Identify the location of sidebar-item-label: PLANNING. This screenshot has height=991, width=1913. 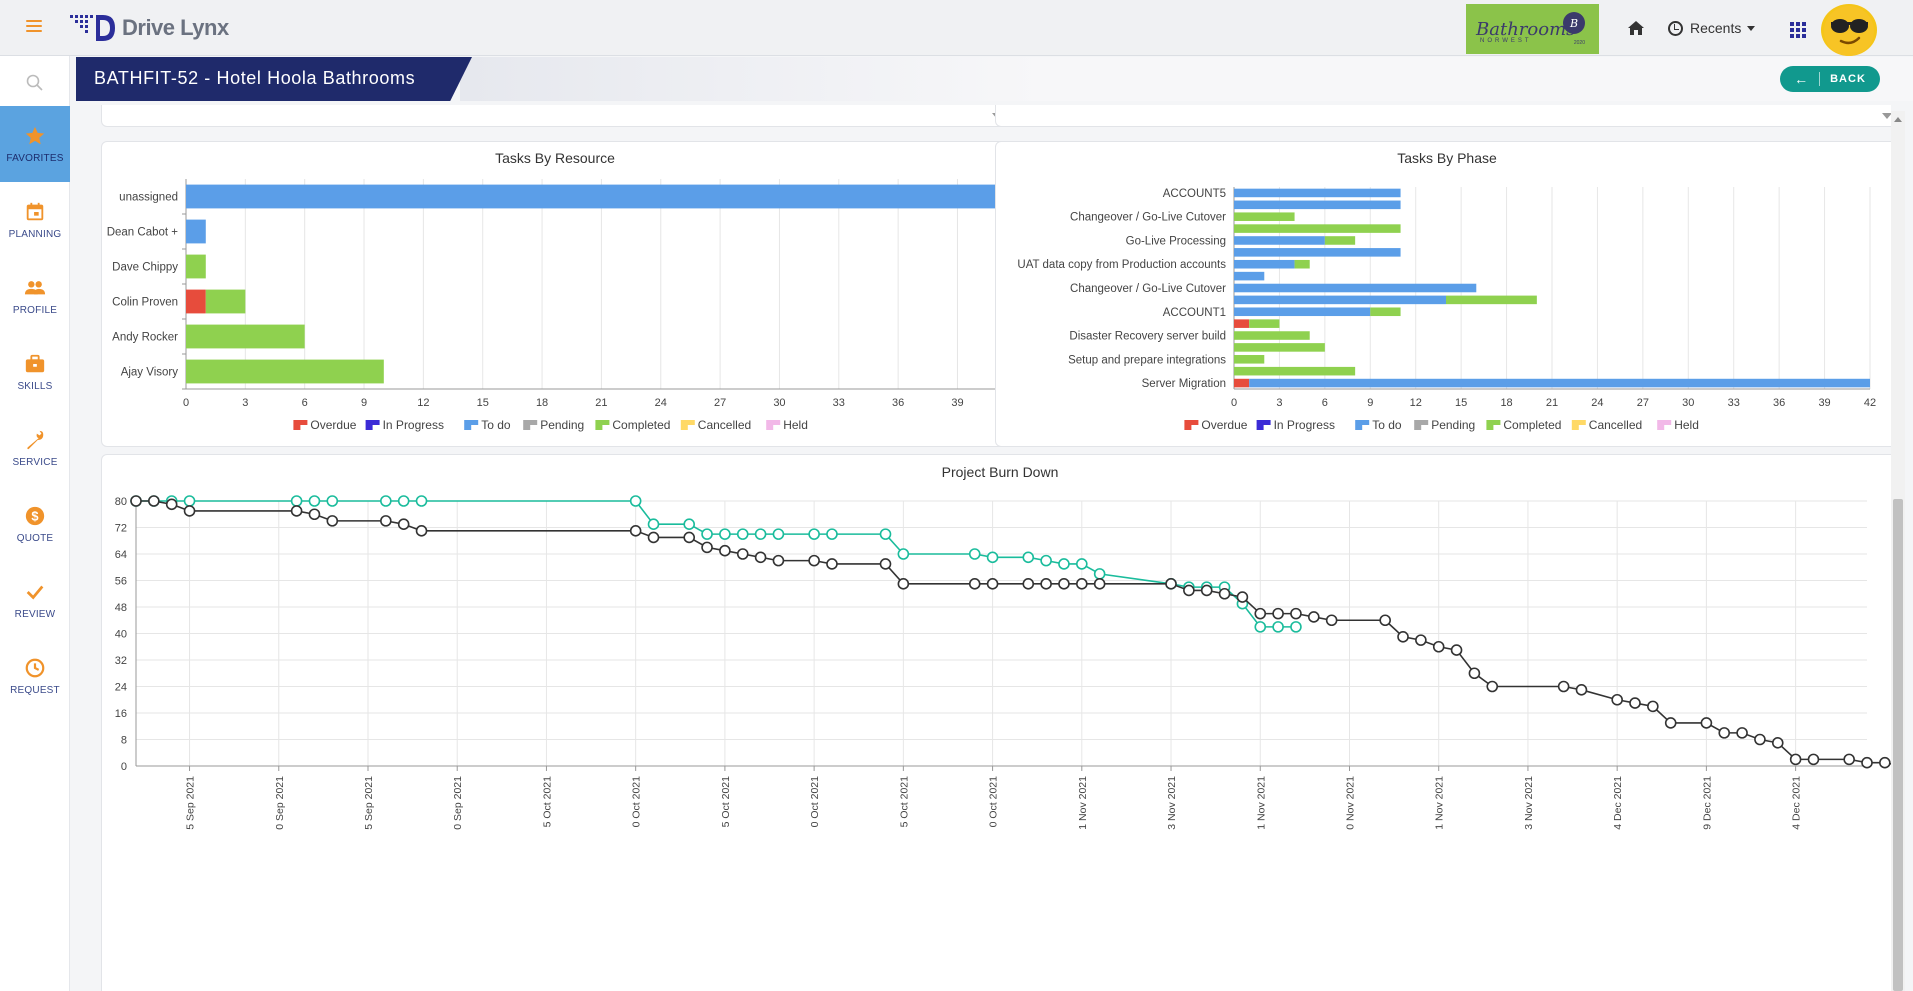
(35, 234).